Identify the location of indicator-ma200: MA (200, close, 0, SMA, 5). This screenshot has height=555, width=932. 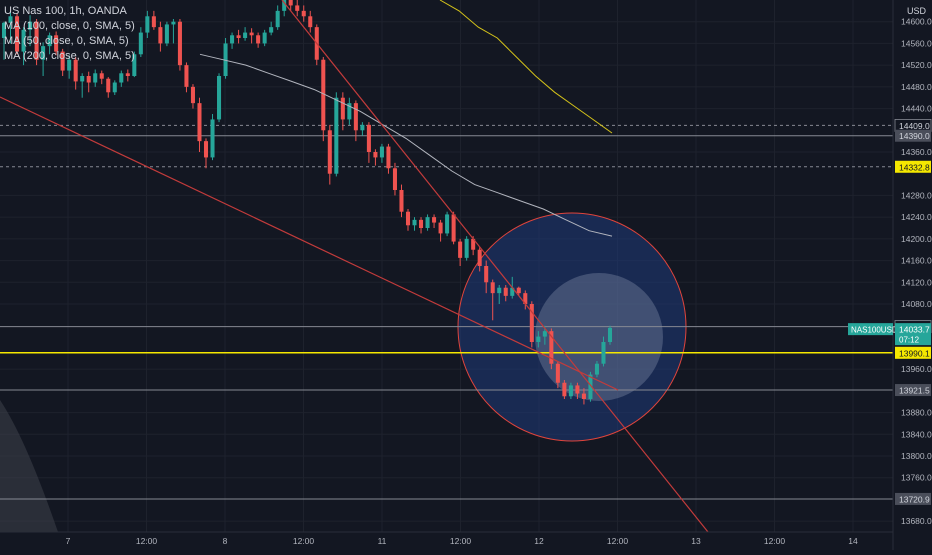
(69, 56).